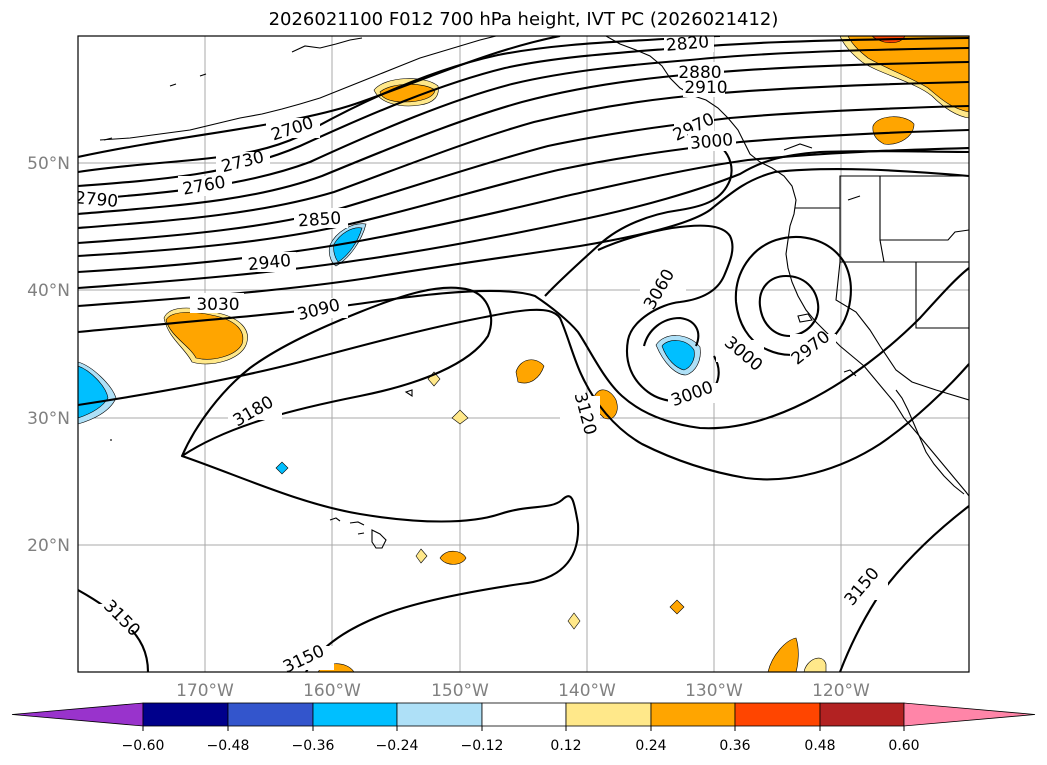 The width and height of the screenshot is (1047, 765). I want to click on contour-label: 2850, so click(319, 220).